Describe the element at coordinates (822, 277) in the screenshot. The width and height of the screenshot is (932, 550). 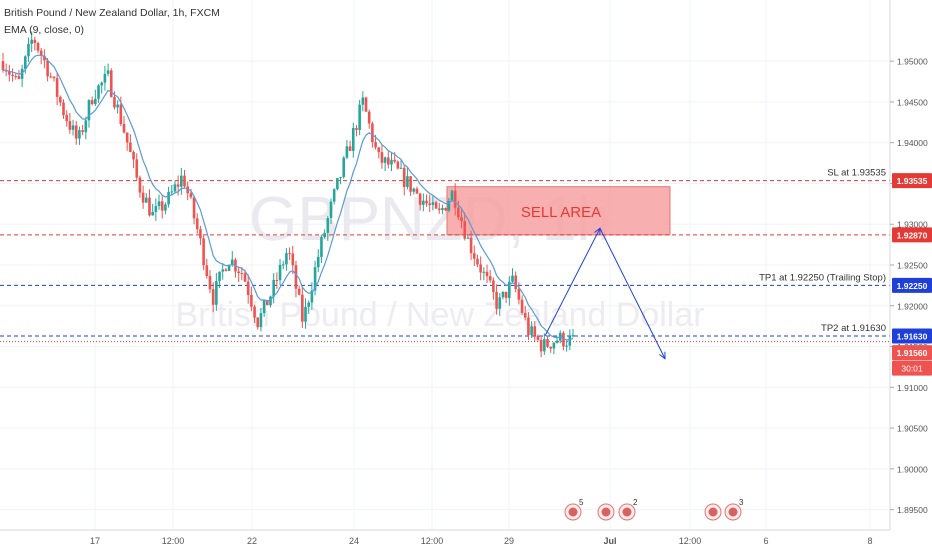
I see `level-label: TP1 at 1.92250 (Trailing Stop)` at that location.